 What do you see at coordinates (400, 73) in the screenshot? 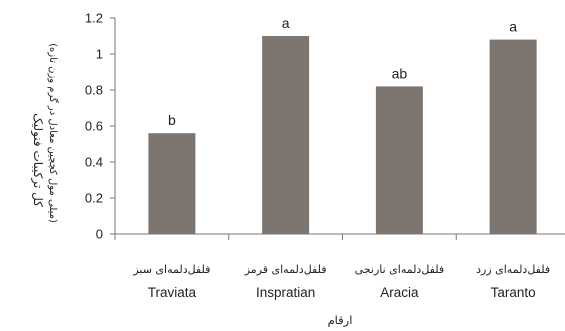
I see `significance-letter: ab` at bounding box center [400, 73].